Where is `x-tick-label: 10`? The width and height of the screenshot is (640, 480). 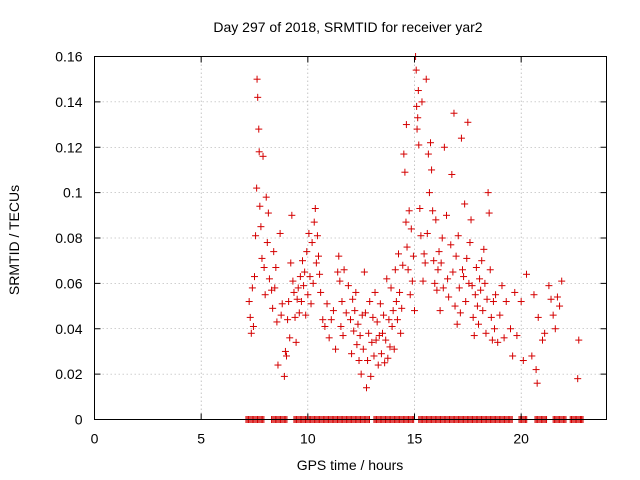
x-tick-label: 10 is located at coordinates (308, 439).